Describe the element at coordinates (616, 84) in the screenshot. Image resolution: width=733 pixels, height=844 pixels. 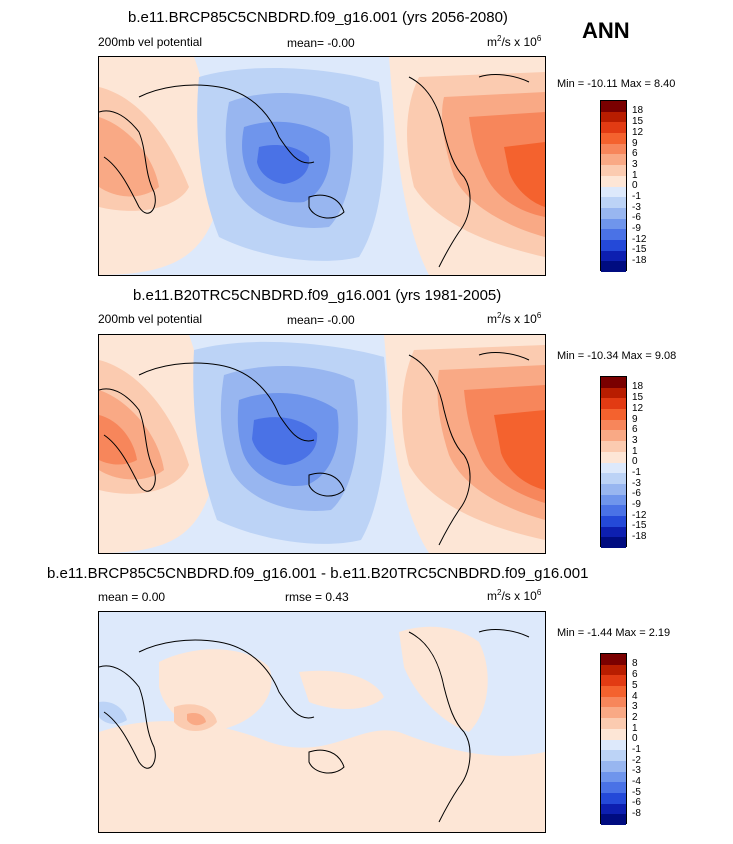
I see `min-max-label: Min = -10.11 Max = 8.40` at that location.